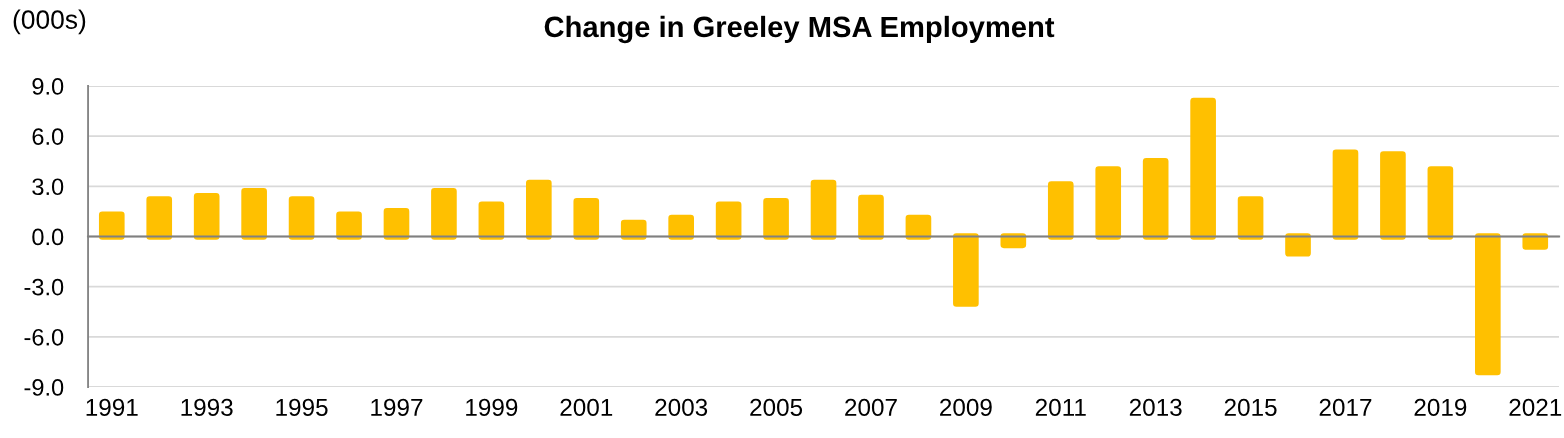  Describe the element at coordinates (44, 337) in the screenshot. I see `y-tick-label: -6.0` at that location.